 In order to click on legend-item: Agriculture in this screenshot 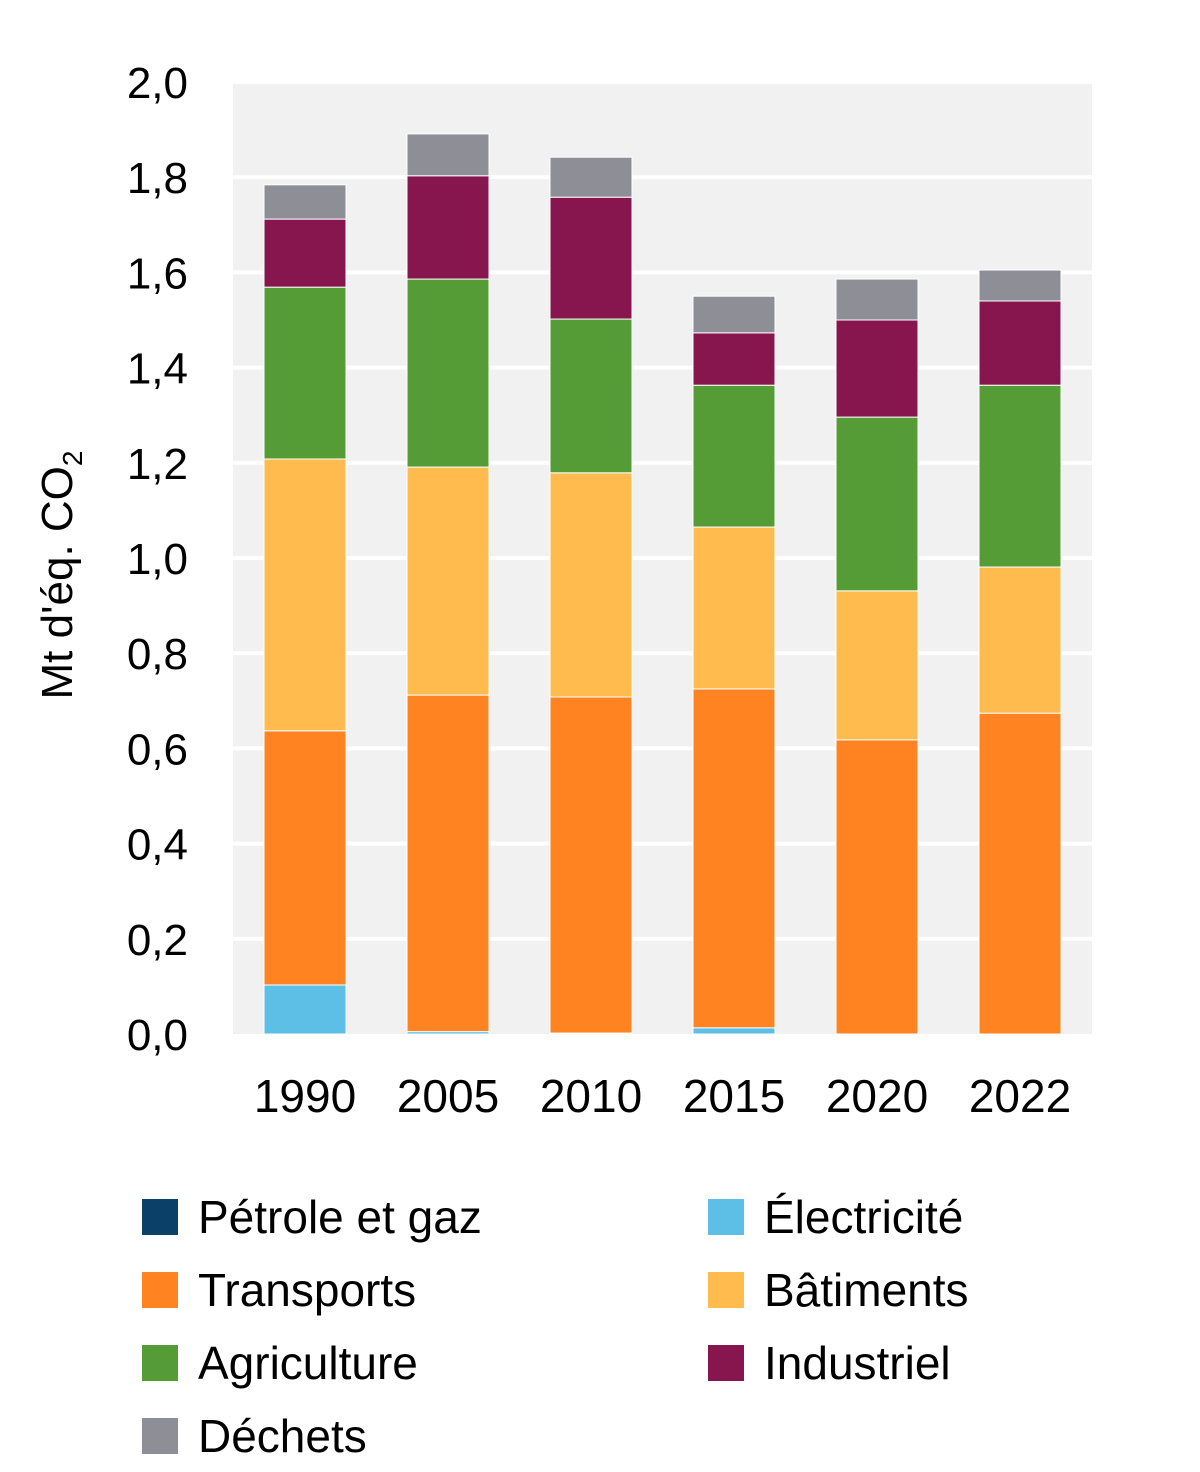, I will do `click(280, 1363)`.